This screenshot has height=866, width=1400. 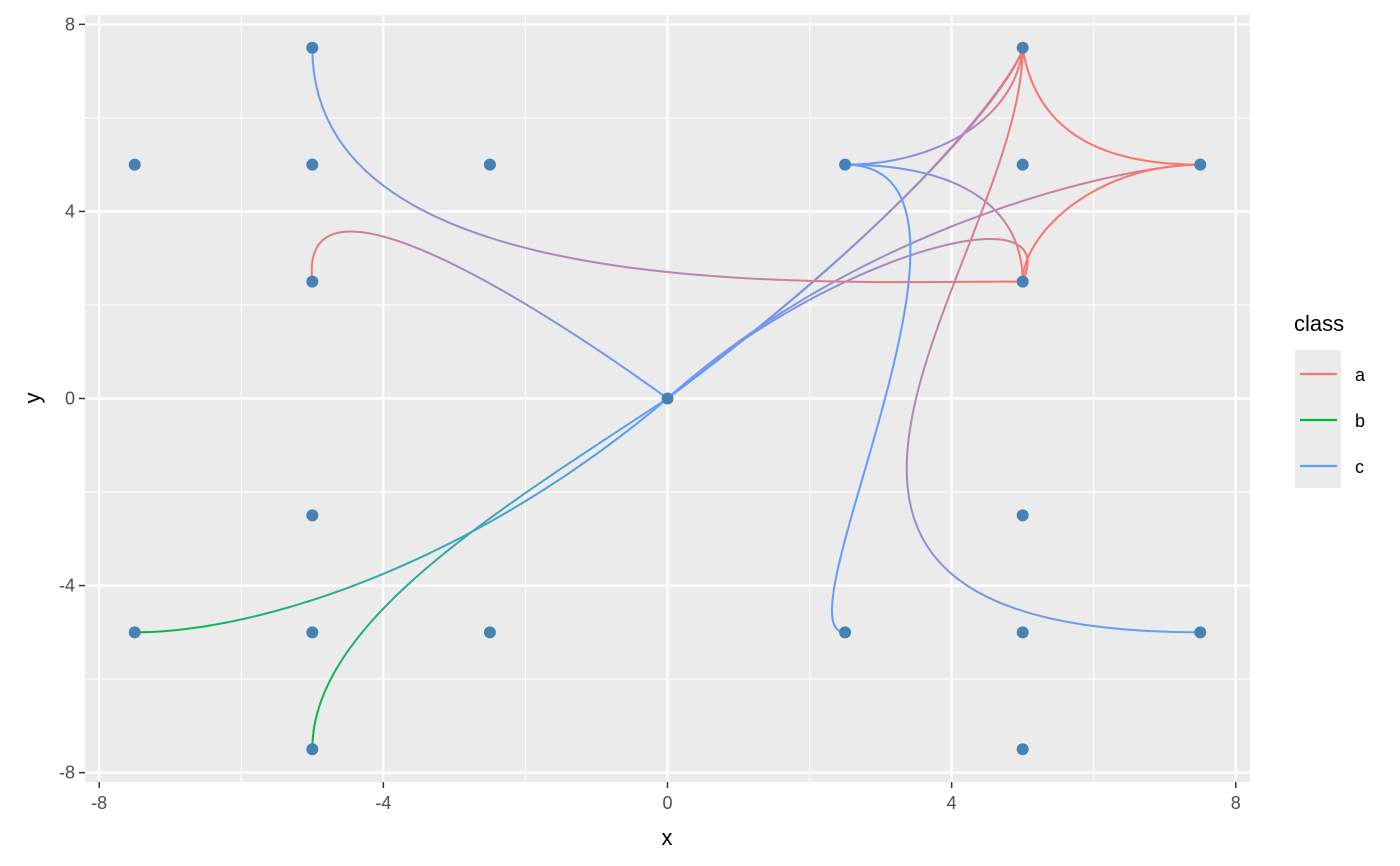 I want to click on legend-label: a, so click(x=1360, y=375).